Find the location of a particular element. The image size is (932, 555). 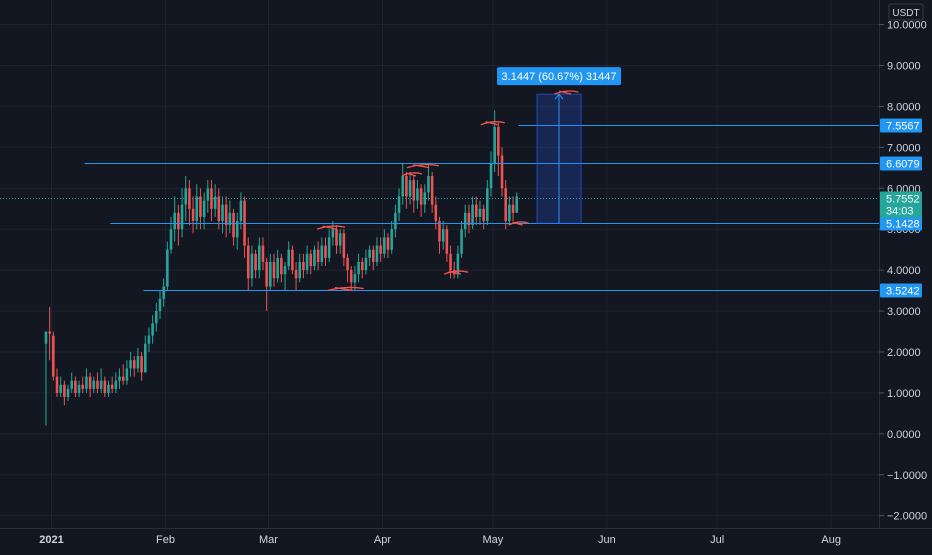

price-tick-label: 4.0000 is located at coordinates (904, 271).